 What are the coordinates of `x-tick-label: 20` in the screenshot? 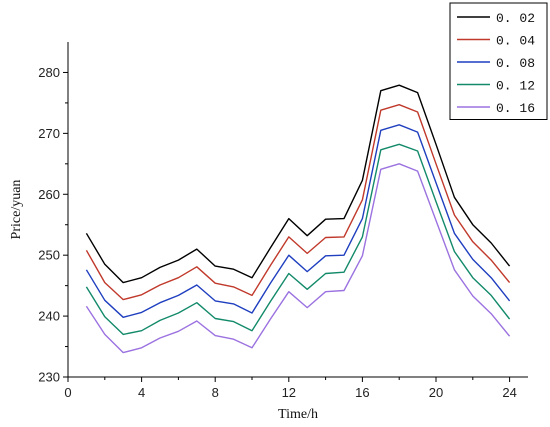 It's located at (436, 392).